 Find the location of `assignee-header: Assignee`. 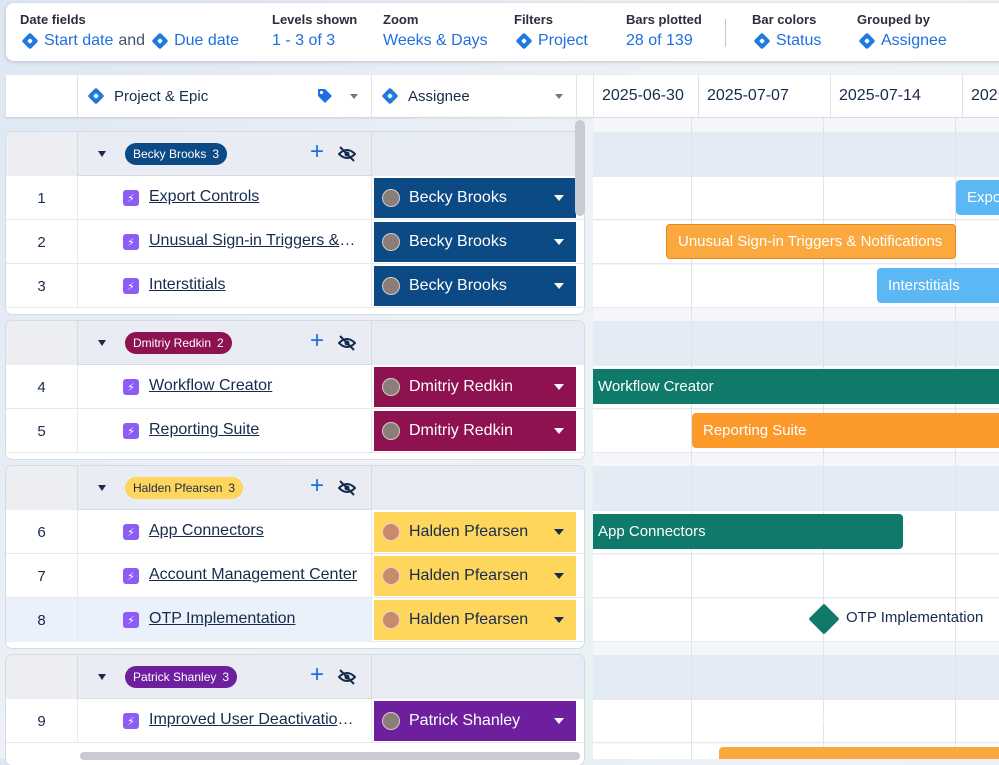

assignee-header: Assignee is located at coordinates (474, 96).